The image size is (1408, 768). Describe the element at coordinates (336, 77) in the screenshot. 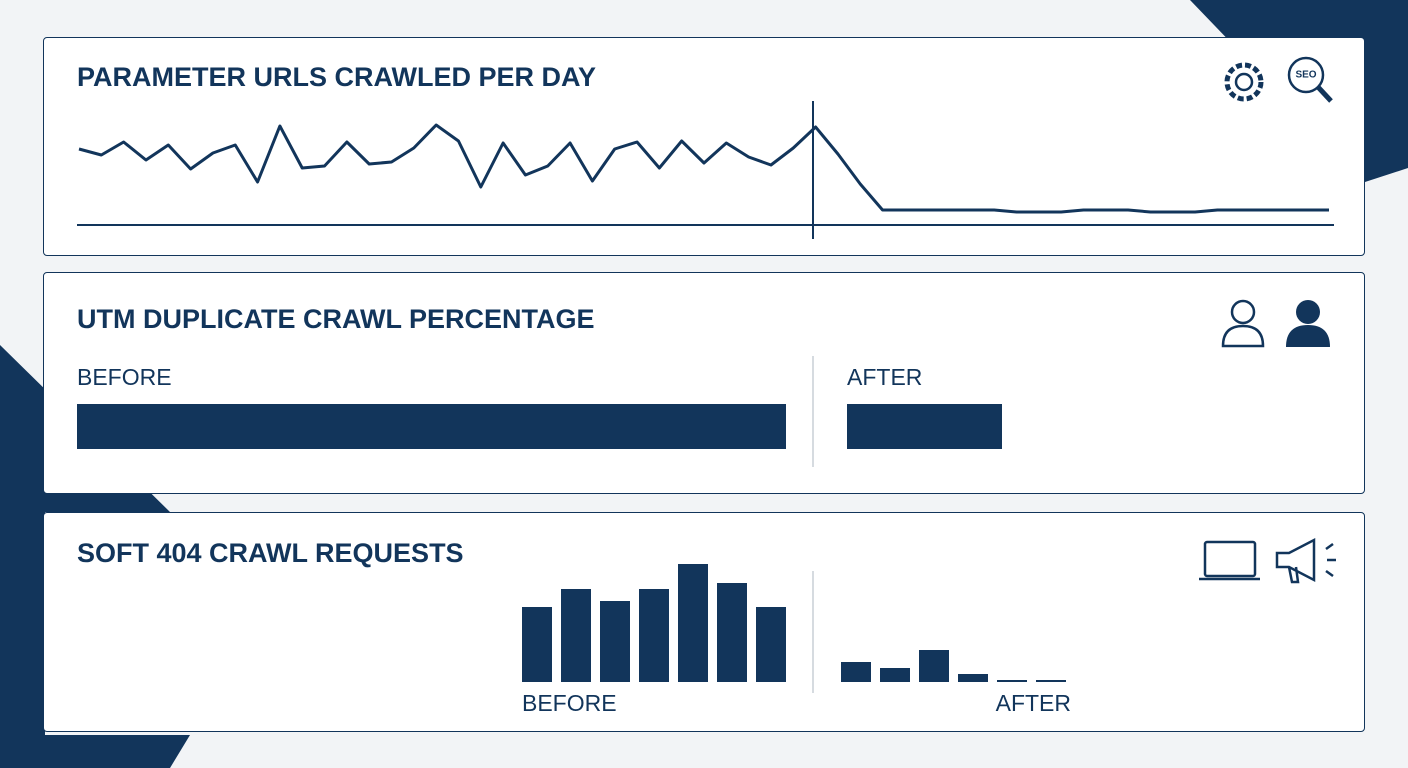

I see `chart-title: PARAMETER URLS CRAWLED PER DAY` at that location.